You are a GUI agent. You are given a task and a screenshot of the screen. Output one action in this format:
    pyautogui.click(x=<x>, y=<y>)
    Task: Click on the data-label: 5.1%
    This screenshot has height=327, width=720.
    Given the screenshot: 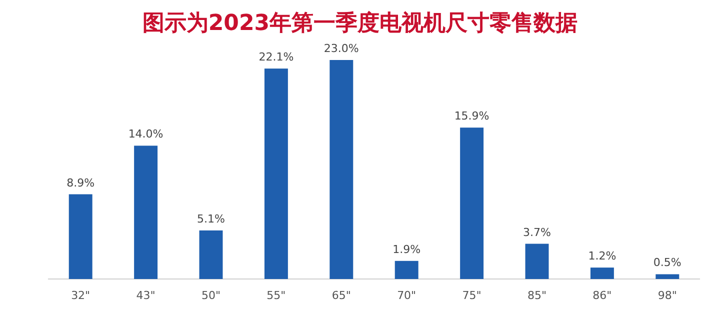 What is the action you would take?
    pyautogui.click(x=211, y=219)
    